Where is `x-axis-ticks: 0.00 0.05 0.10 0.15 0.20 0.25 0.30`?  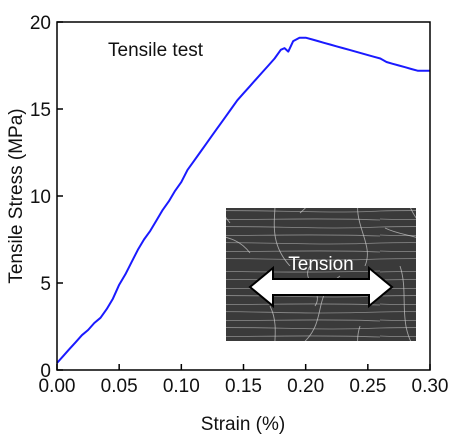 x-axis-ticks: 0.00 0.05 0.10 0.15 0.20 0.25 0.30 is located at coordinates (244, 380).